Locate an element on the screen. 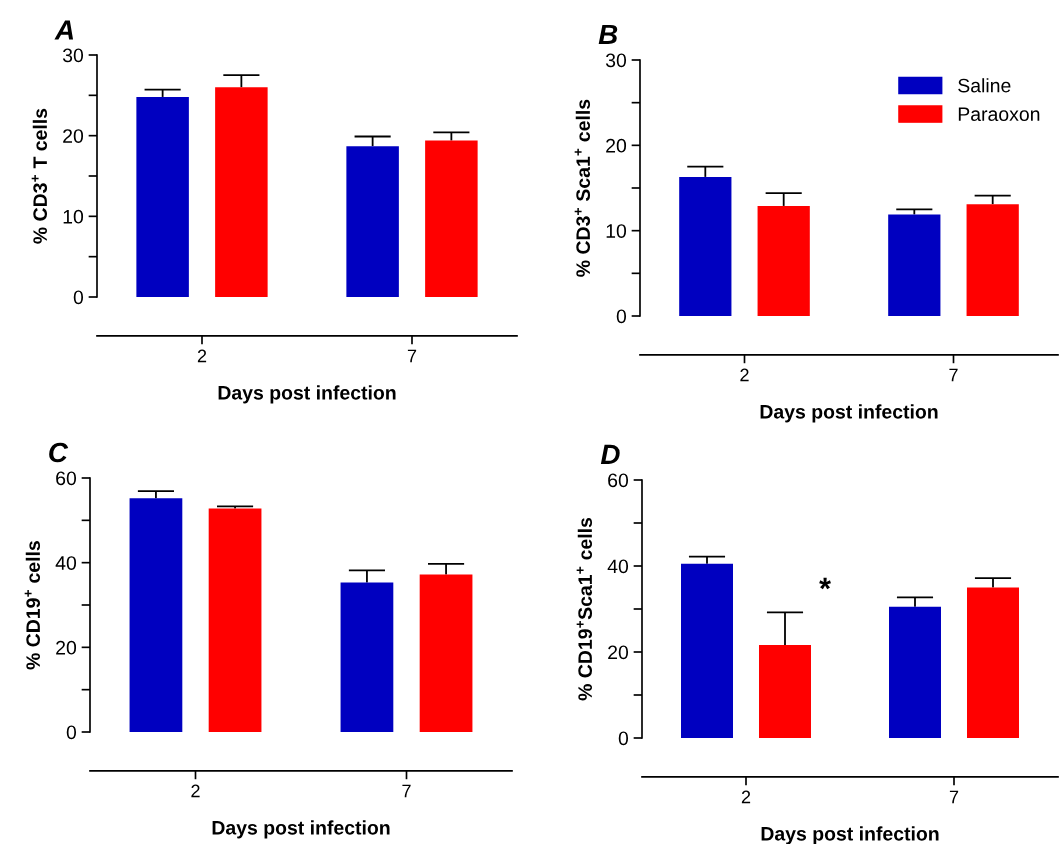 The height and width of the screenshot is (844, 1062). y-axis-title: % CD19$^{+}$Sca1$^{+}$ cells is located at coordinates (584, 609).